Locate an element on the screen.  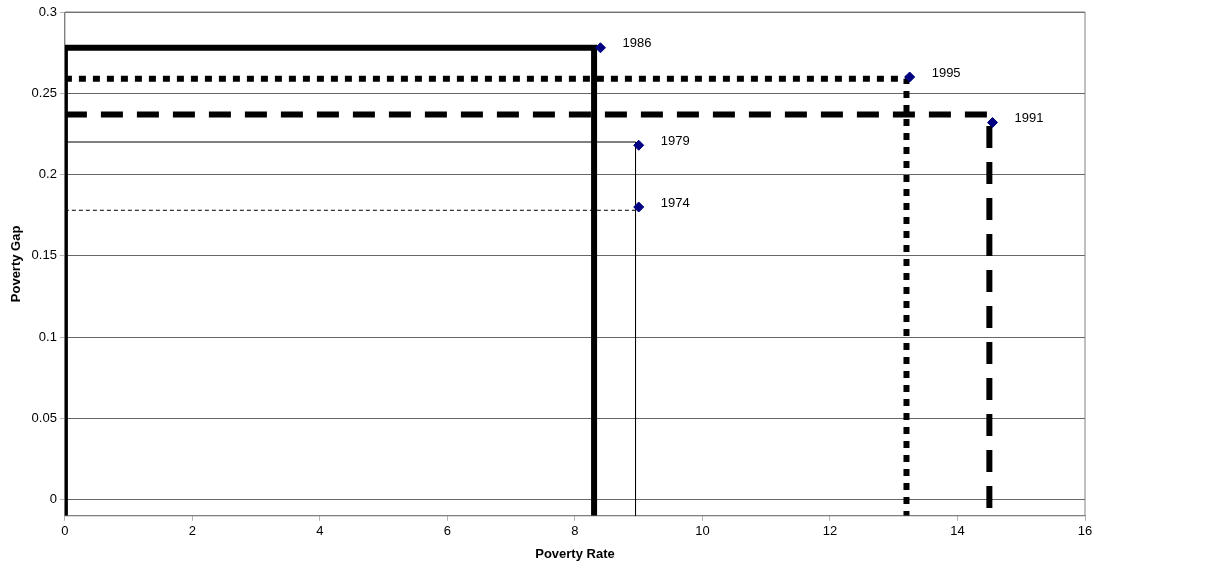
annotation: 1986 is located at coordinates (637, 43).